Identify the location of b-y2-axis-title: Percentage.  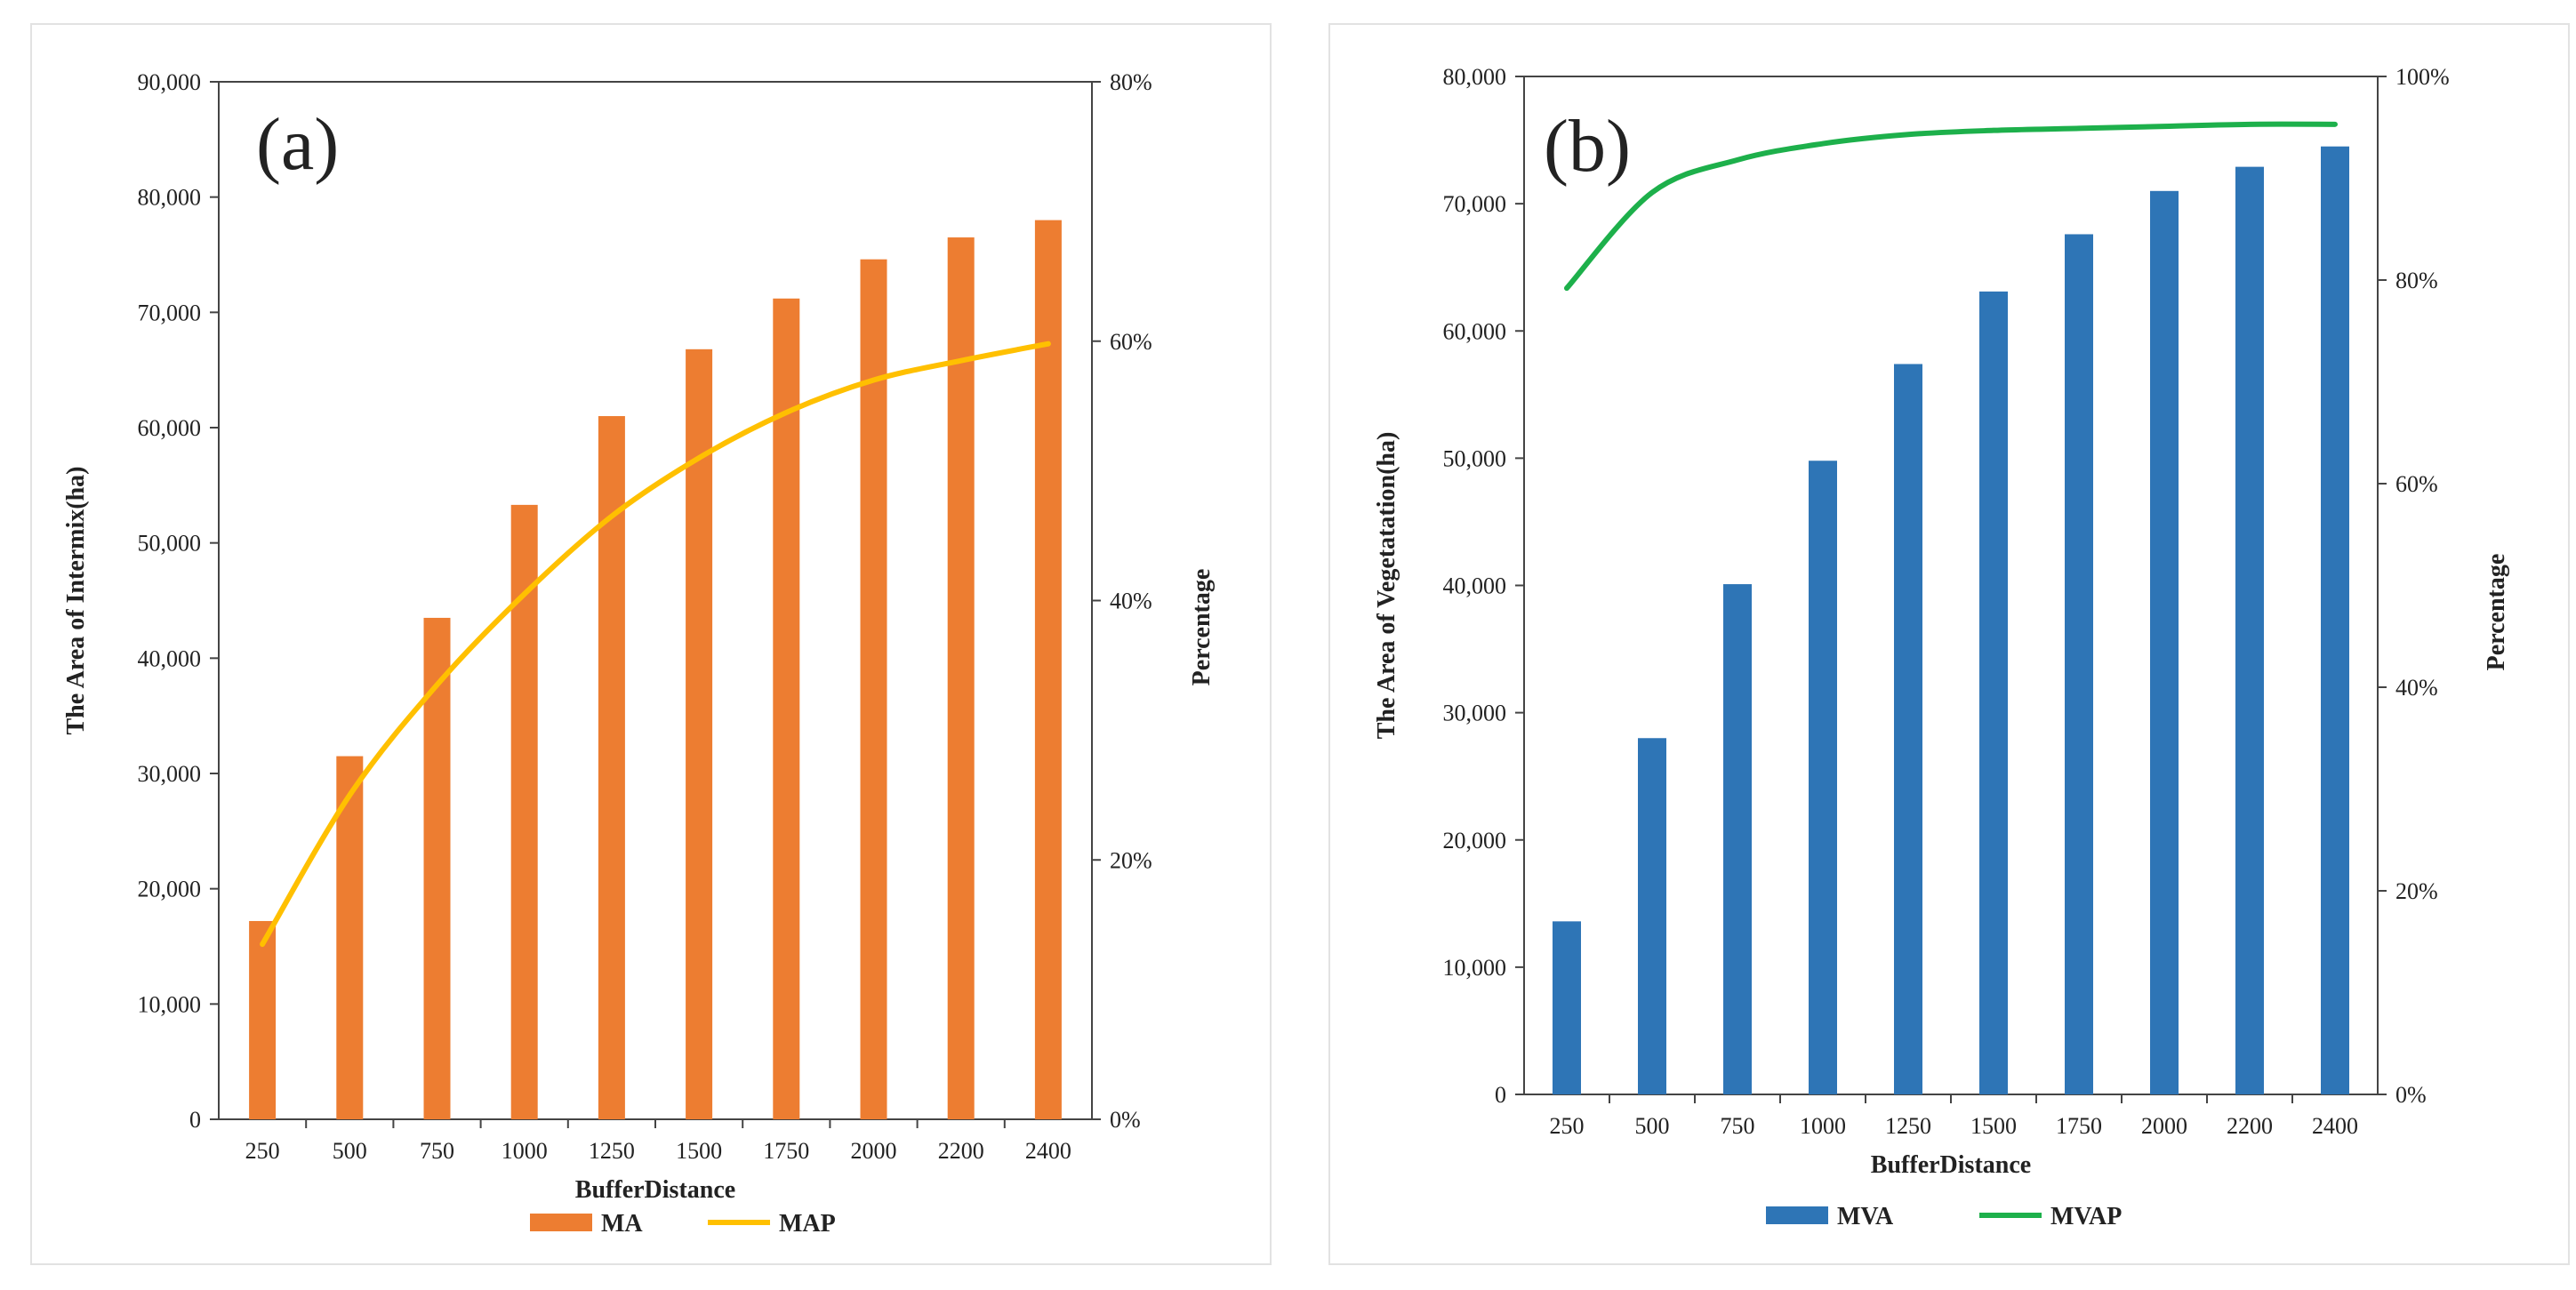
(2496, 613).